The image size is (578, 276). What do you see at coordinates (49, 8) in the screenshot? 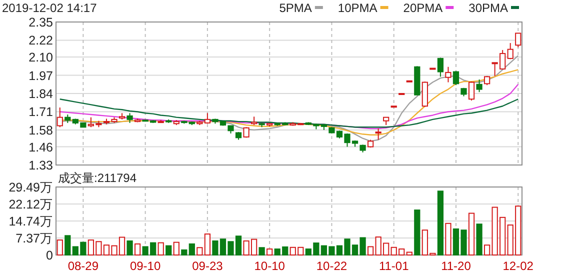
I see `title: 2019-12-02 14:17` at bounding box center [49, 8].